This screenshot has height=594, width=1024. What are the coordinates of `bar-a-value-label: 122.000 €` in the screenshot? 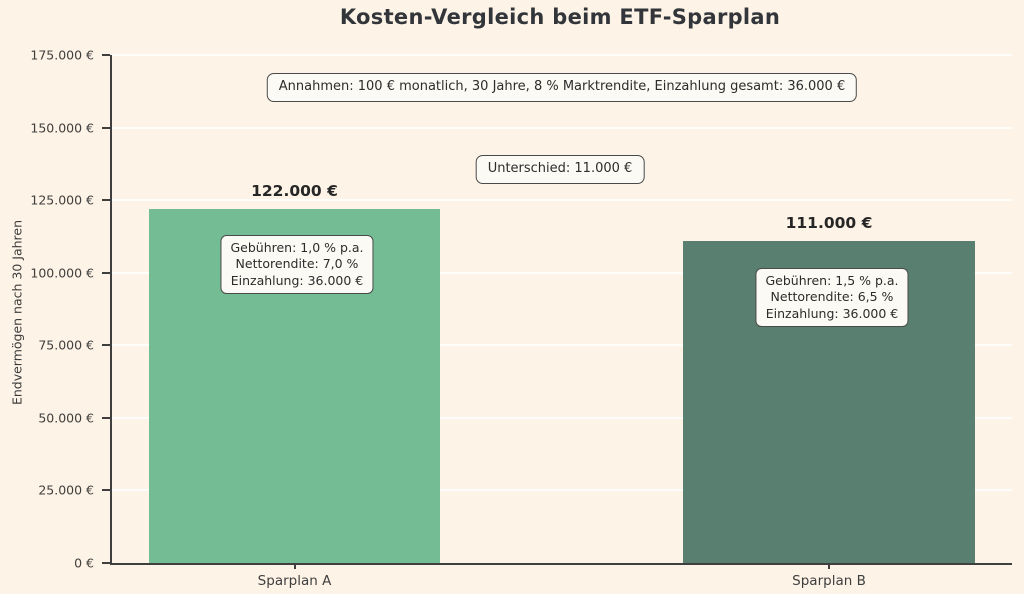 It's located at (294, 190).